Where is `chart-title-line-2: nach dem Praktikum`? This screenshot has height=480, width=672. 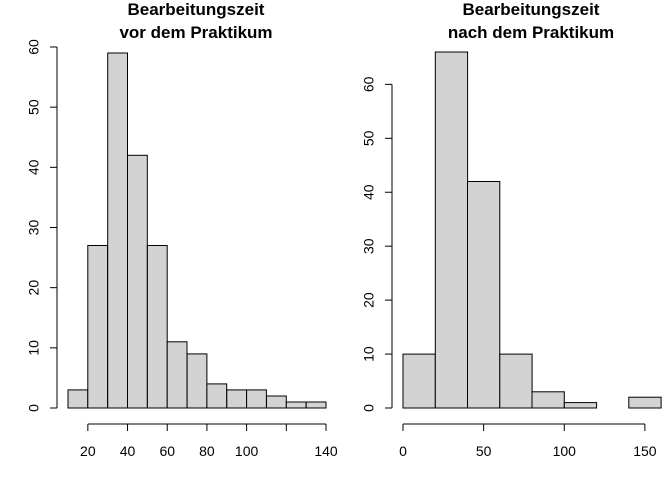 chart-title-line-2: nach dem Praktikum is located at coordinates (531, 32).